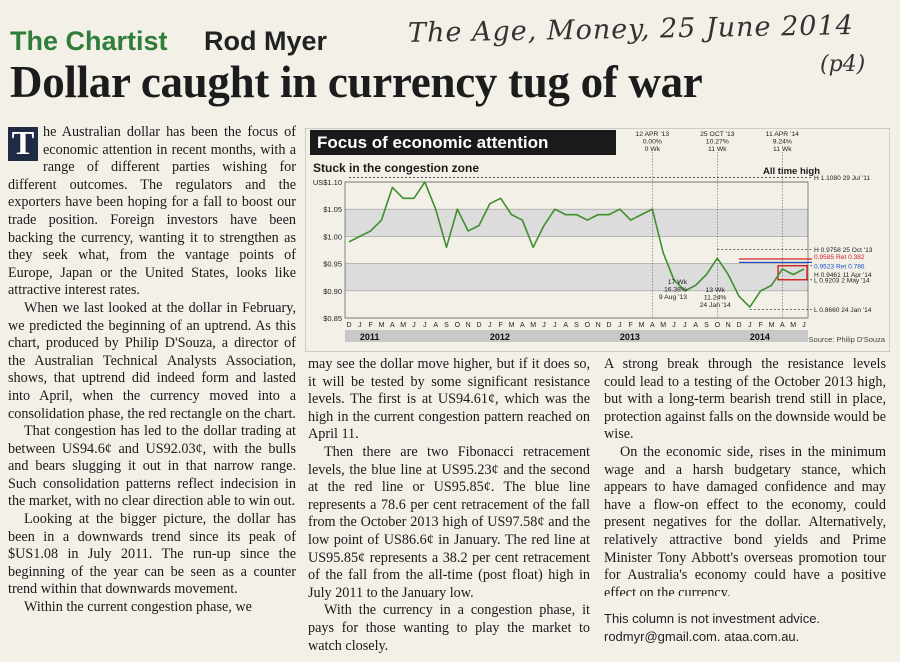  I want to click on chart-annotation: 24 Jan '14, so click(715, 305).